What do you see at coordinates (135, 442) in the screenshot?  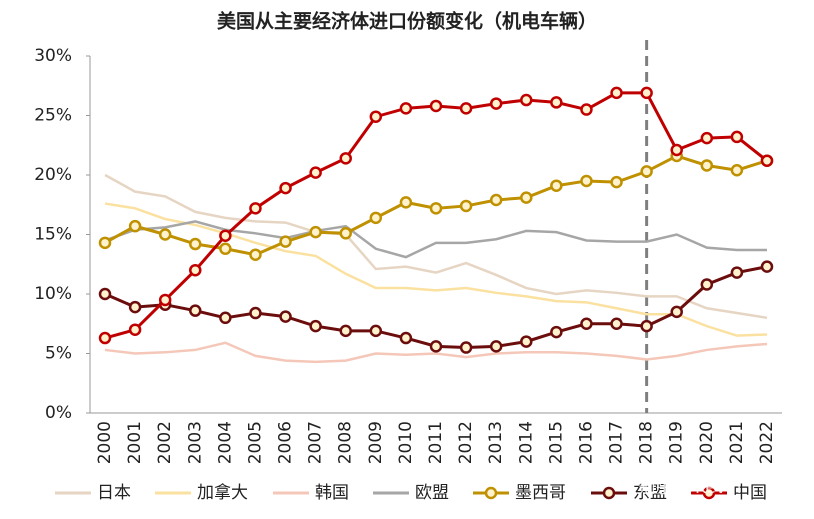 I see `x-tick-label: 2001` at bounding box center [135, 442].